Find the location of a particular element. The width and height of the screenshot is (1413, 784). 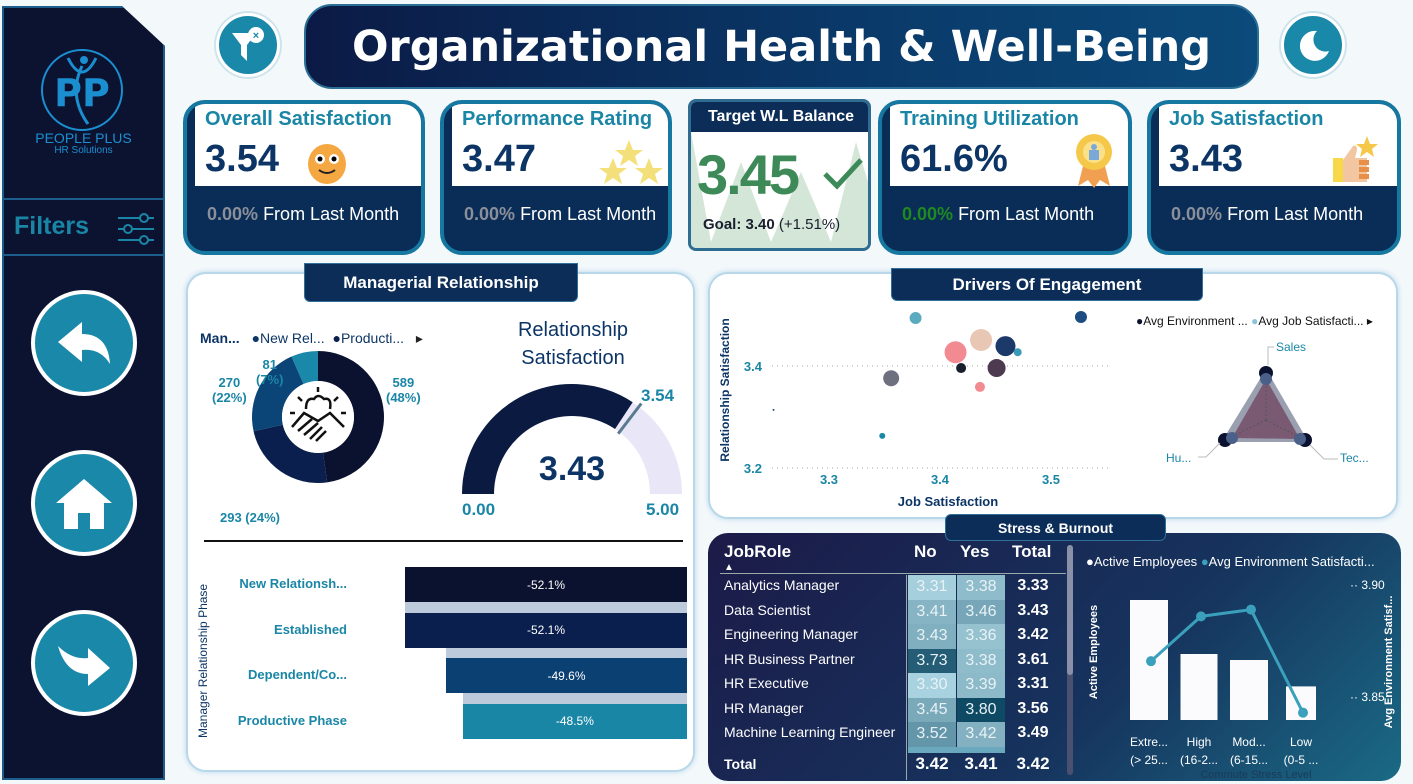

home-icon is located at coordinates (84, 504).